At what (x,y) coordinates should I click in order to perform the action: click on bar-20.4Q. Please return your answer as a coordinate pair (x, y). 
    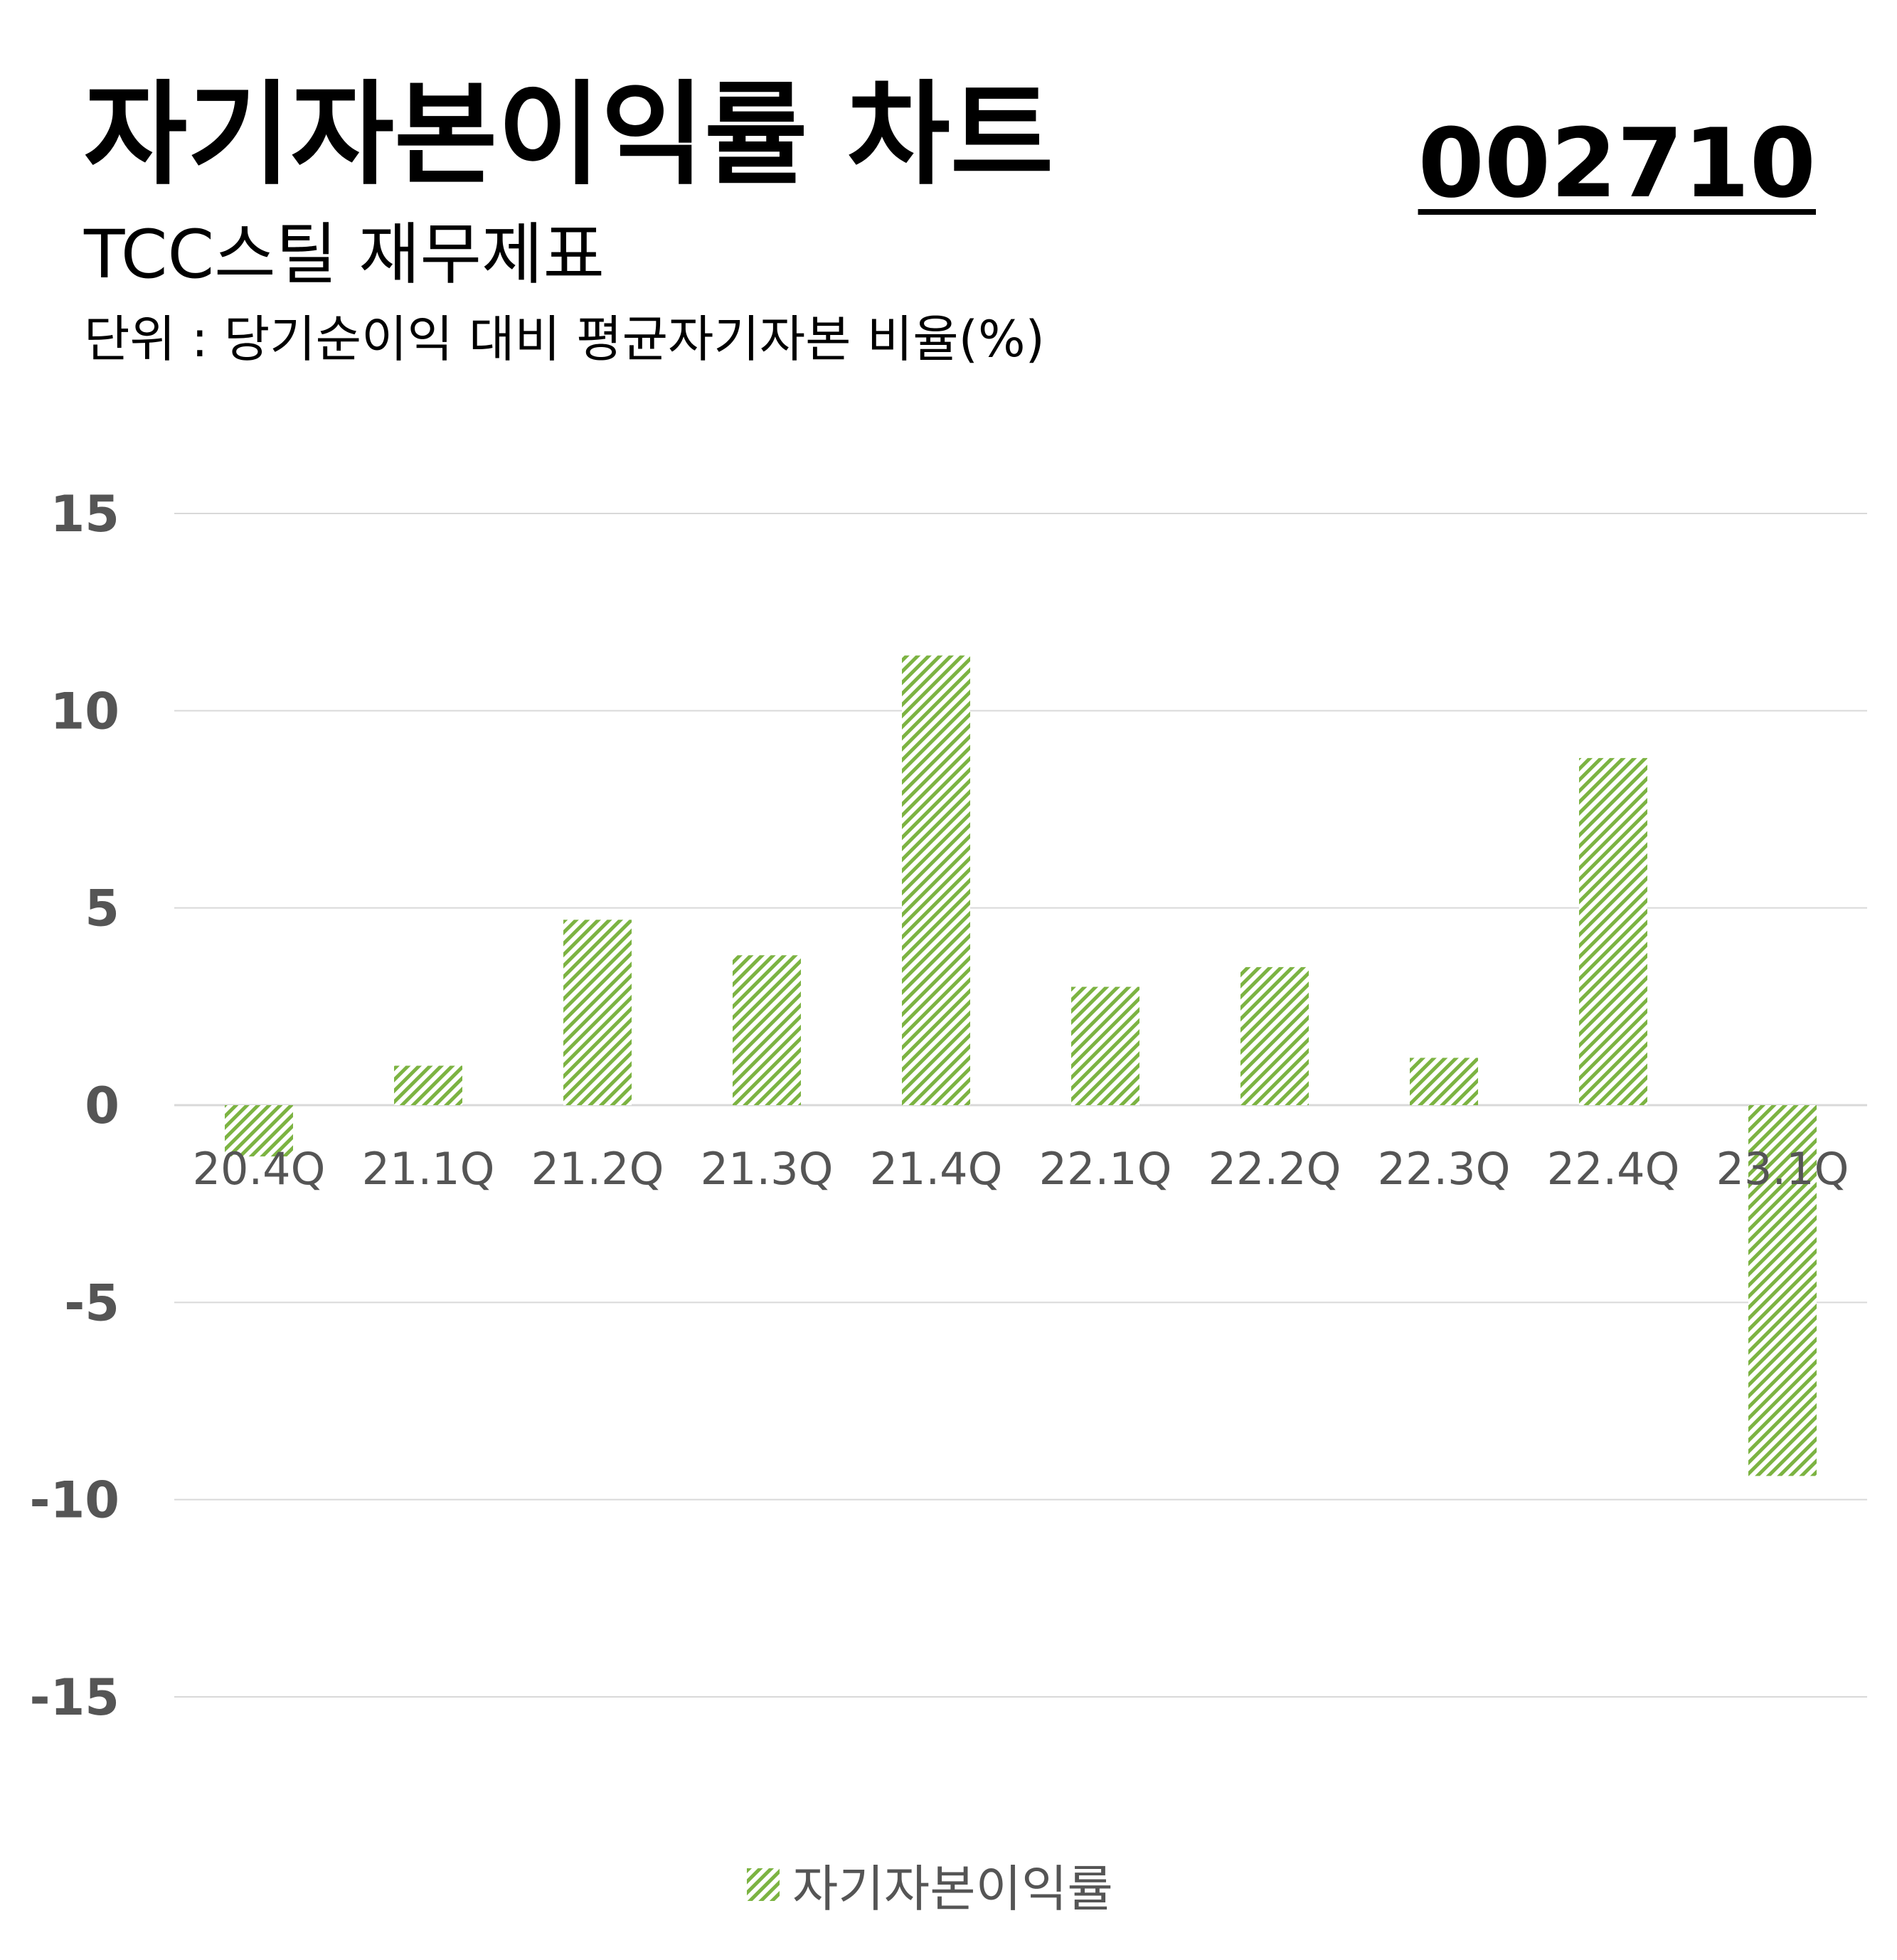
    Looking at the image, I should click on (259, 1131).